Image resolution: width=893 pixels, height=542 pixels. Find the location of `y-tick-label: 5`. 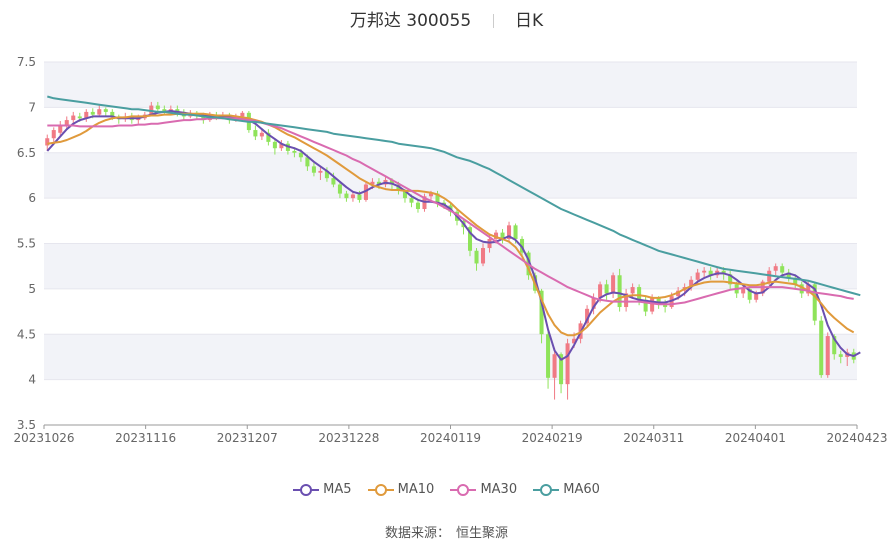

y-tick-label: 5 is located at coordinates (32, 289).